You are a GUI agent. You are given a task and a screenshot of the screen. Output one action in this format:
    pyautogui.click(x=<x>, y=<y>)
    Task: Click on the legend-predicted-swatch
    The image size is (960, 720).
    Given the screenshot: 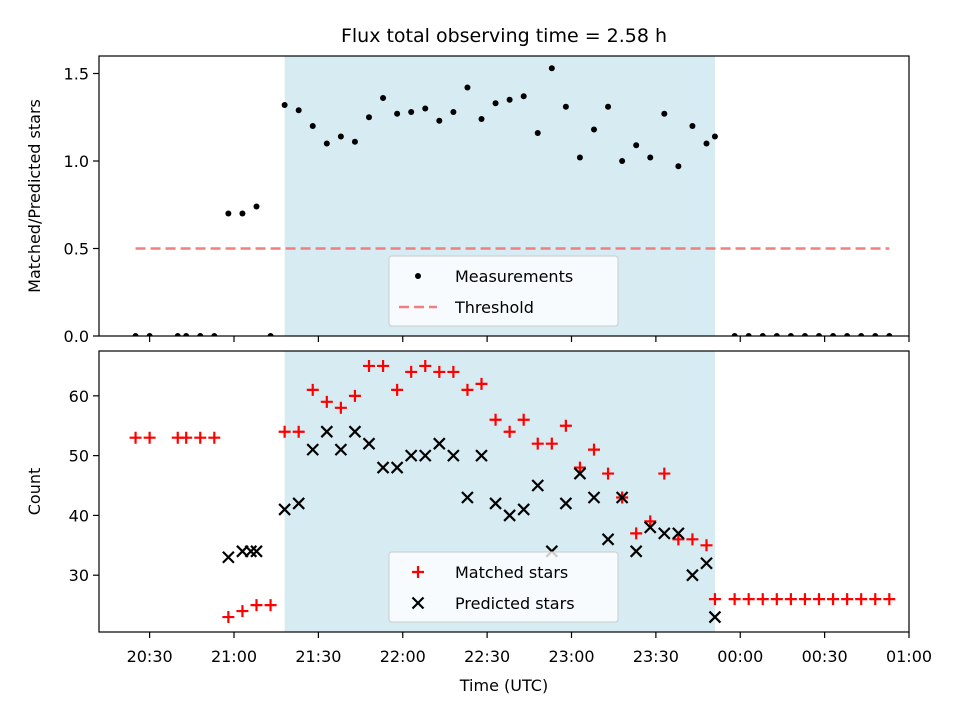 What is the action you would take?
    pyautogui.click(x=418, y=603)
    